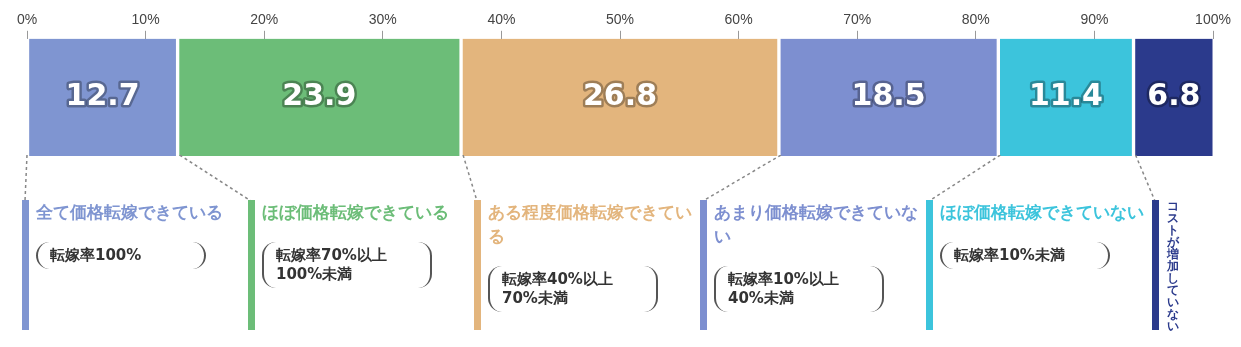 The height and width of the screenshot is (347, 1241). I want to click on data-label: 26.8, so click(620, 95).